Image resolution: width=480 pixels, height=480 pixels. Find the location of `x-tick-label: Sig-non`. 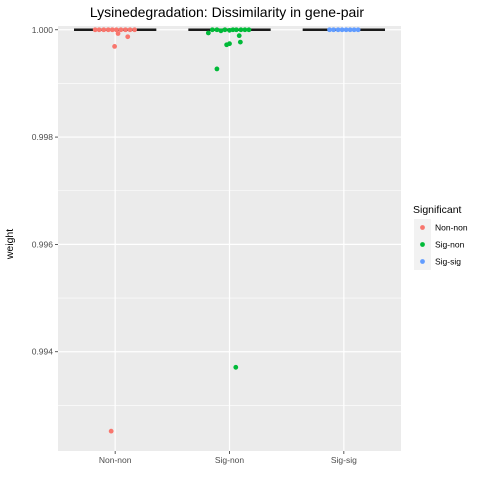

x-tick-label: Sig-non is located at coordinates (230, 460).